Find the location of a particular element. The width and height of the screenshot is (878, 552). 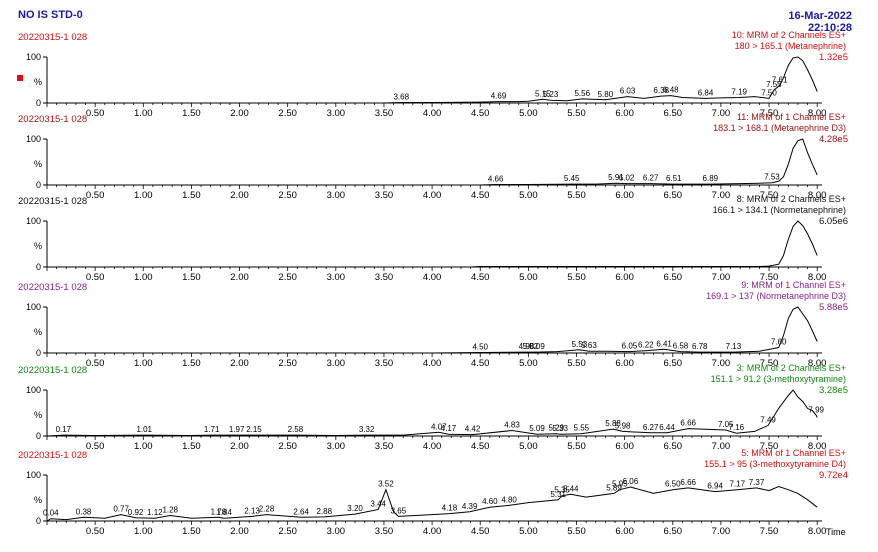

chrom-5-x-tick-label: 3.50 is located at coordinates (384, 446).